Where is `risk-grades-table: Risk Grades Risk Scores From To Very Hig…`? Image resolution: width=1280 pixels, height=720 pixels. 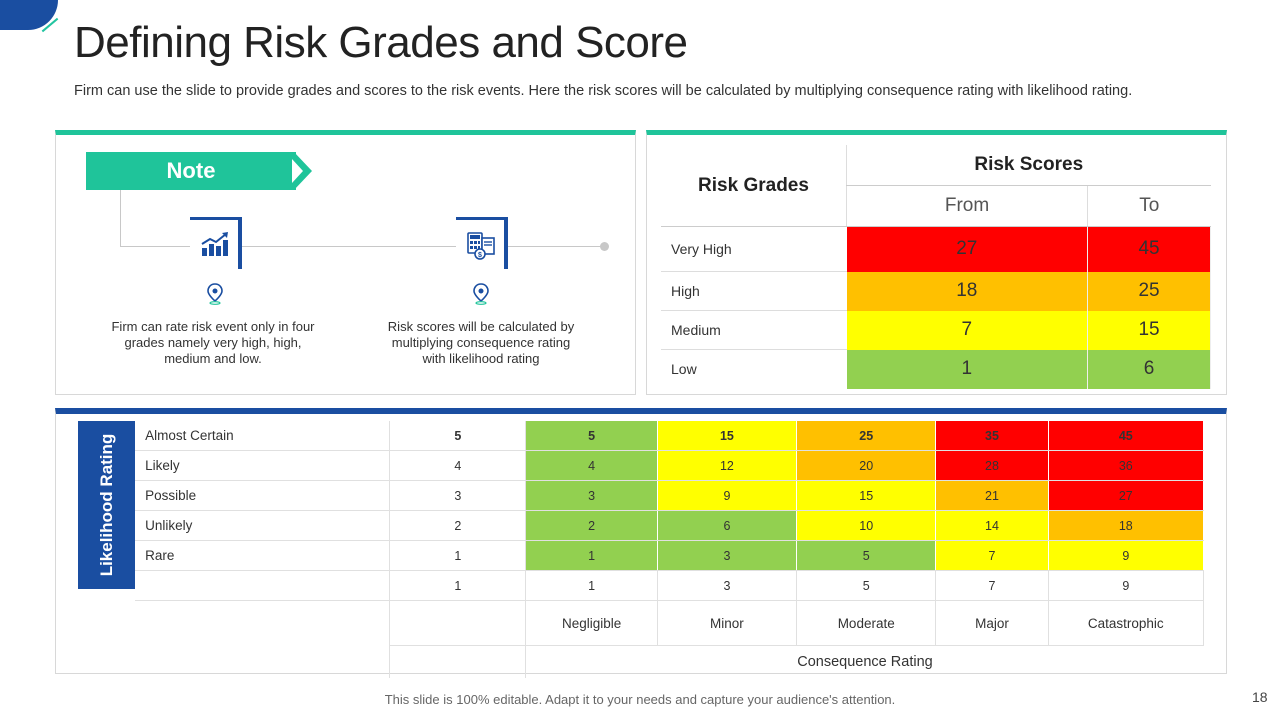 risk-grades-table: Risk Grades Risk Scores From To Very Hig… is located at coordinates (936, 267).